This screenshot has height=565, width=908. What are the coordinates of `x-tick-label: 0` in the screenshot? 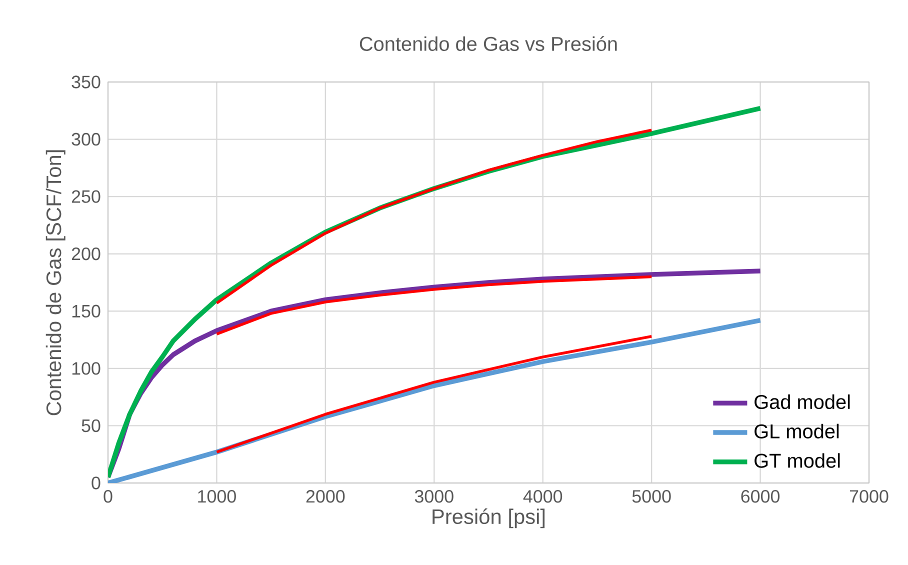 It's located at (108, 496).